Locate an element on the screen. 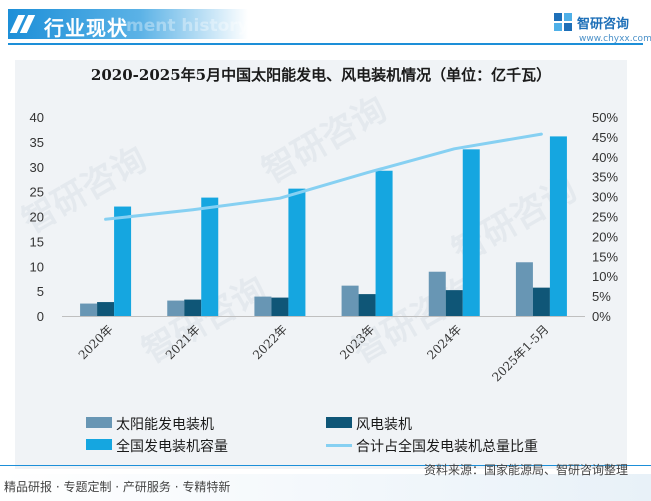  y-tick-label: 10 is located at coordinates (37, 266).